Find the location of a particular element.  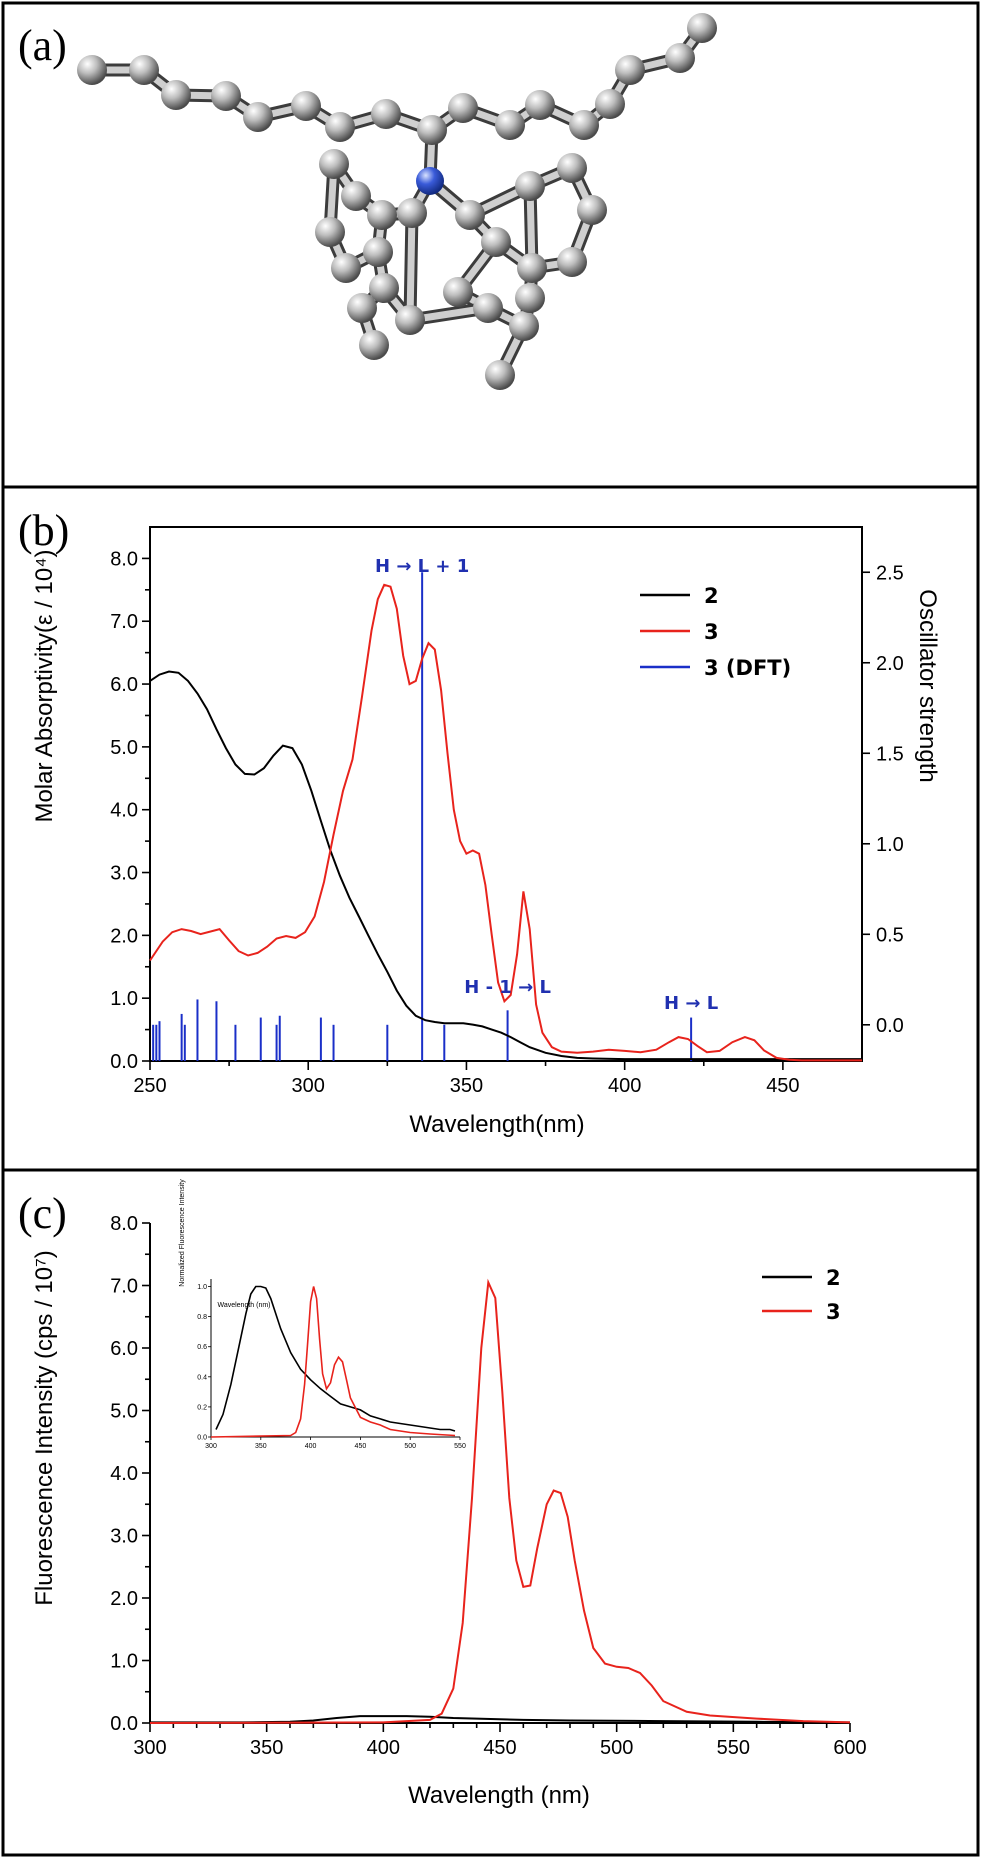

c-xtick-label: 450 is located at coordinates (499, 1748).